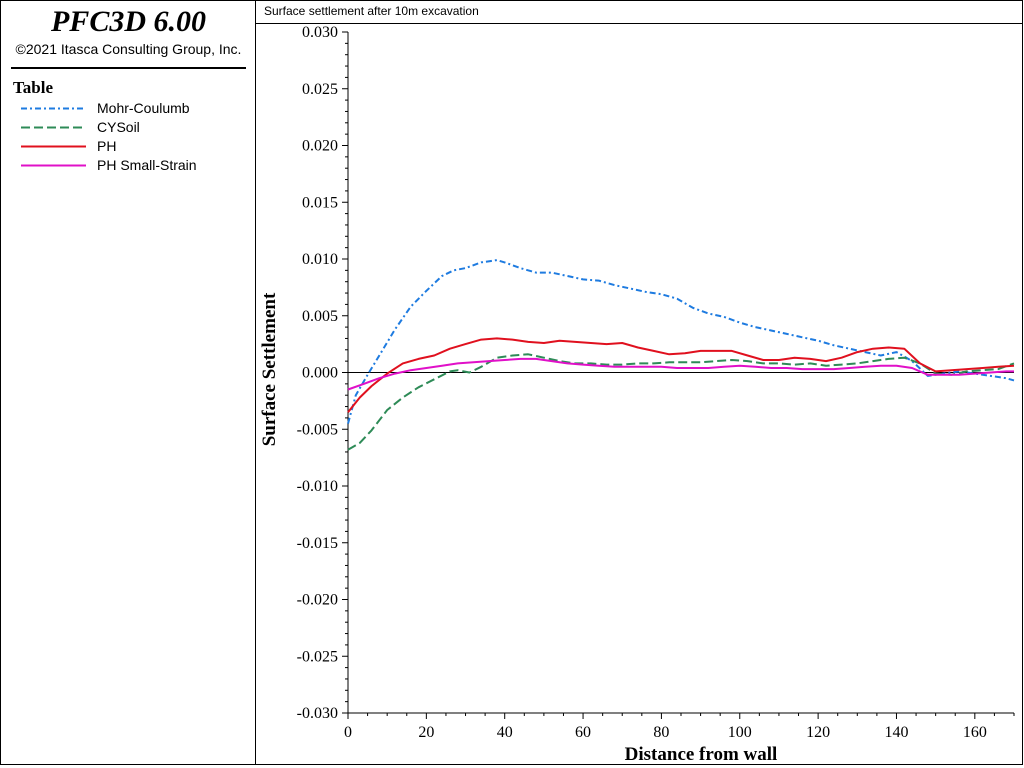 This screenshot has height=768, width=1024. I want to click on chart-title: Surface settlement after 10m excavation, so click(371, 11).